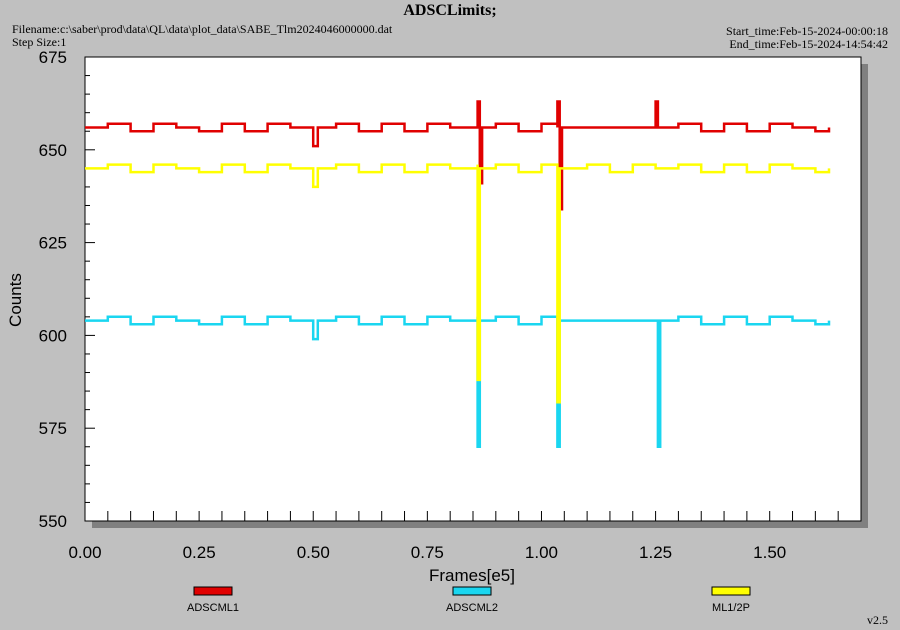 Image resolution: width=900 pixels, height=630 pixels. What do you see at coordinates (472, 575) in the screenshot?
I see `x-axis-label: Frames[e5]` at bounding box center [472, 575].